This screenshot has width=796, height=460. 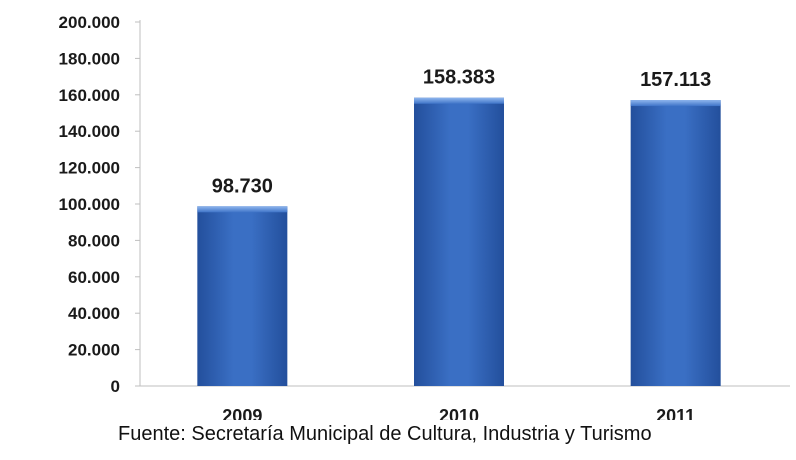 What do you see at coordinates (94, 350) in the screenshot?
I see `y-tick-label: 20.000` at bounding box center [94, 350].